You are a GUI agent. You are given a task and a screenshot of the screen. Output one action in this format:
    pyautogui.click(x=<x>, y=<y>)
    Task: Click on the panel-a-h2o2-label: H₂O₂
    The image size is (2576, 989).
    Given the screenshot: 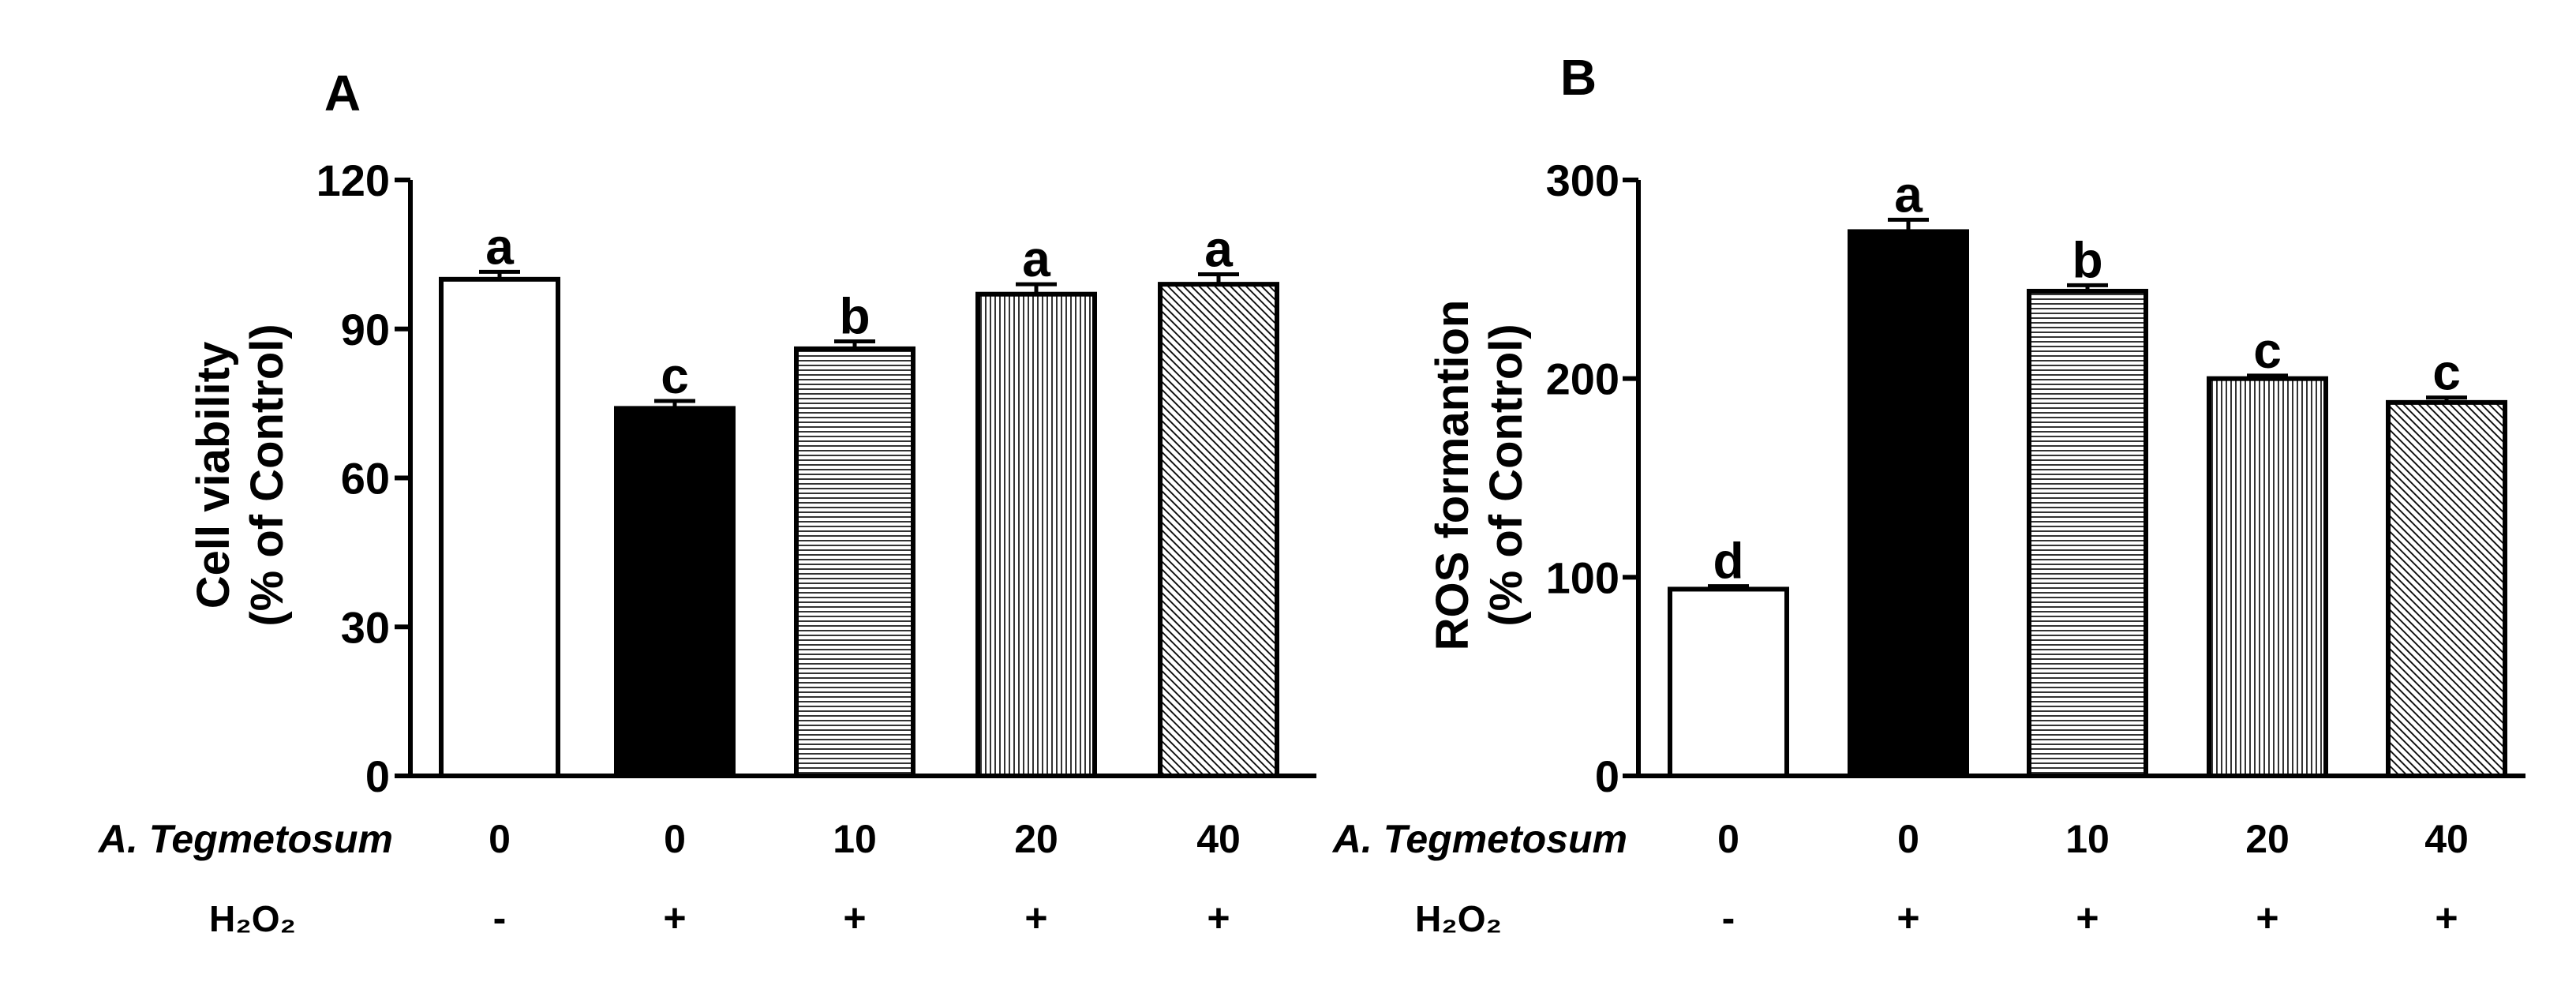 What is the action you would take?
    pyautogui.click(x=252, y=918)
    